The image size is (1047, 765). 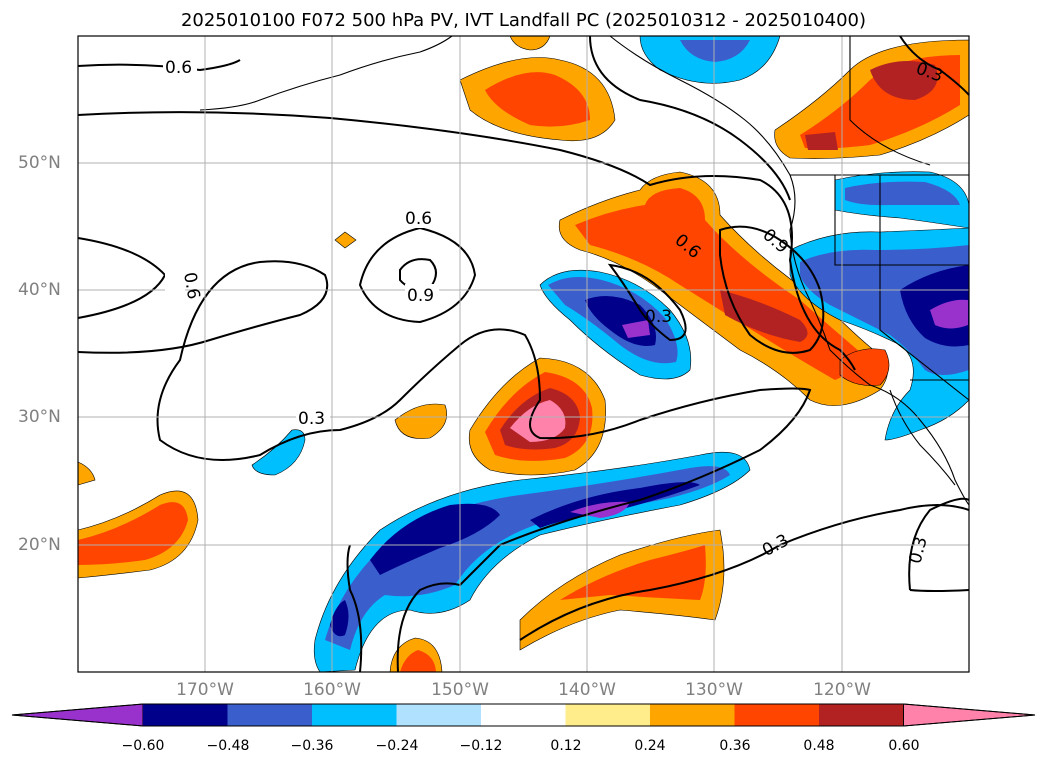 I want to click on lon-label: 130°W, so click(x=714, y=690).